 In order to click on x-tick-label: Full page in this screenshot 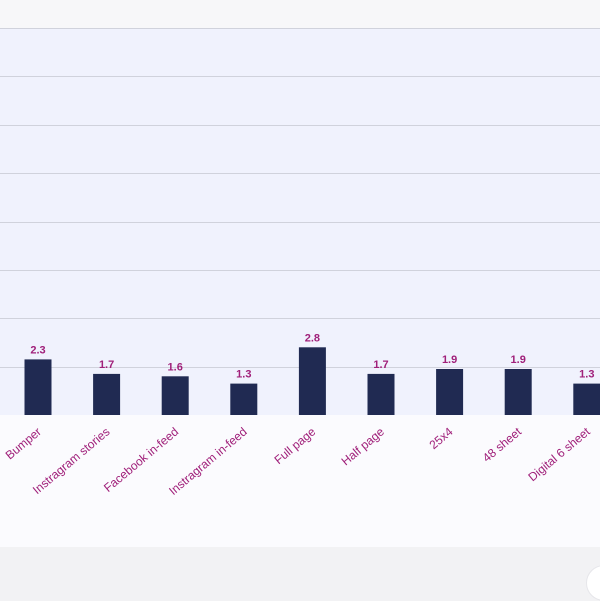, I will do `click(295, 445)`.